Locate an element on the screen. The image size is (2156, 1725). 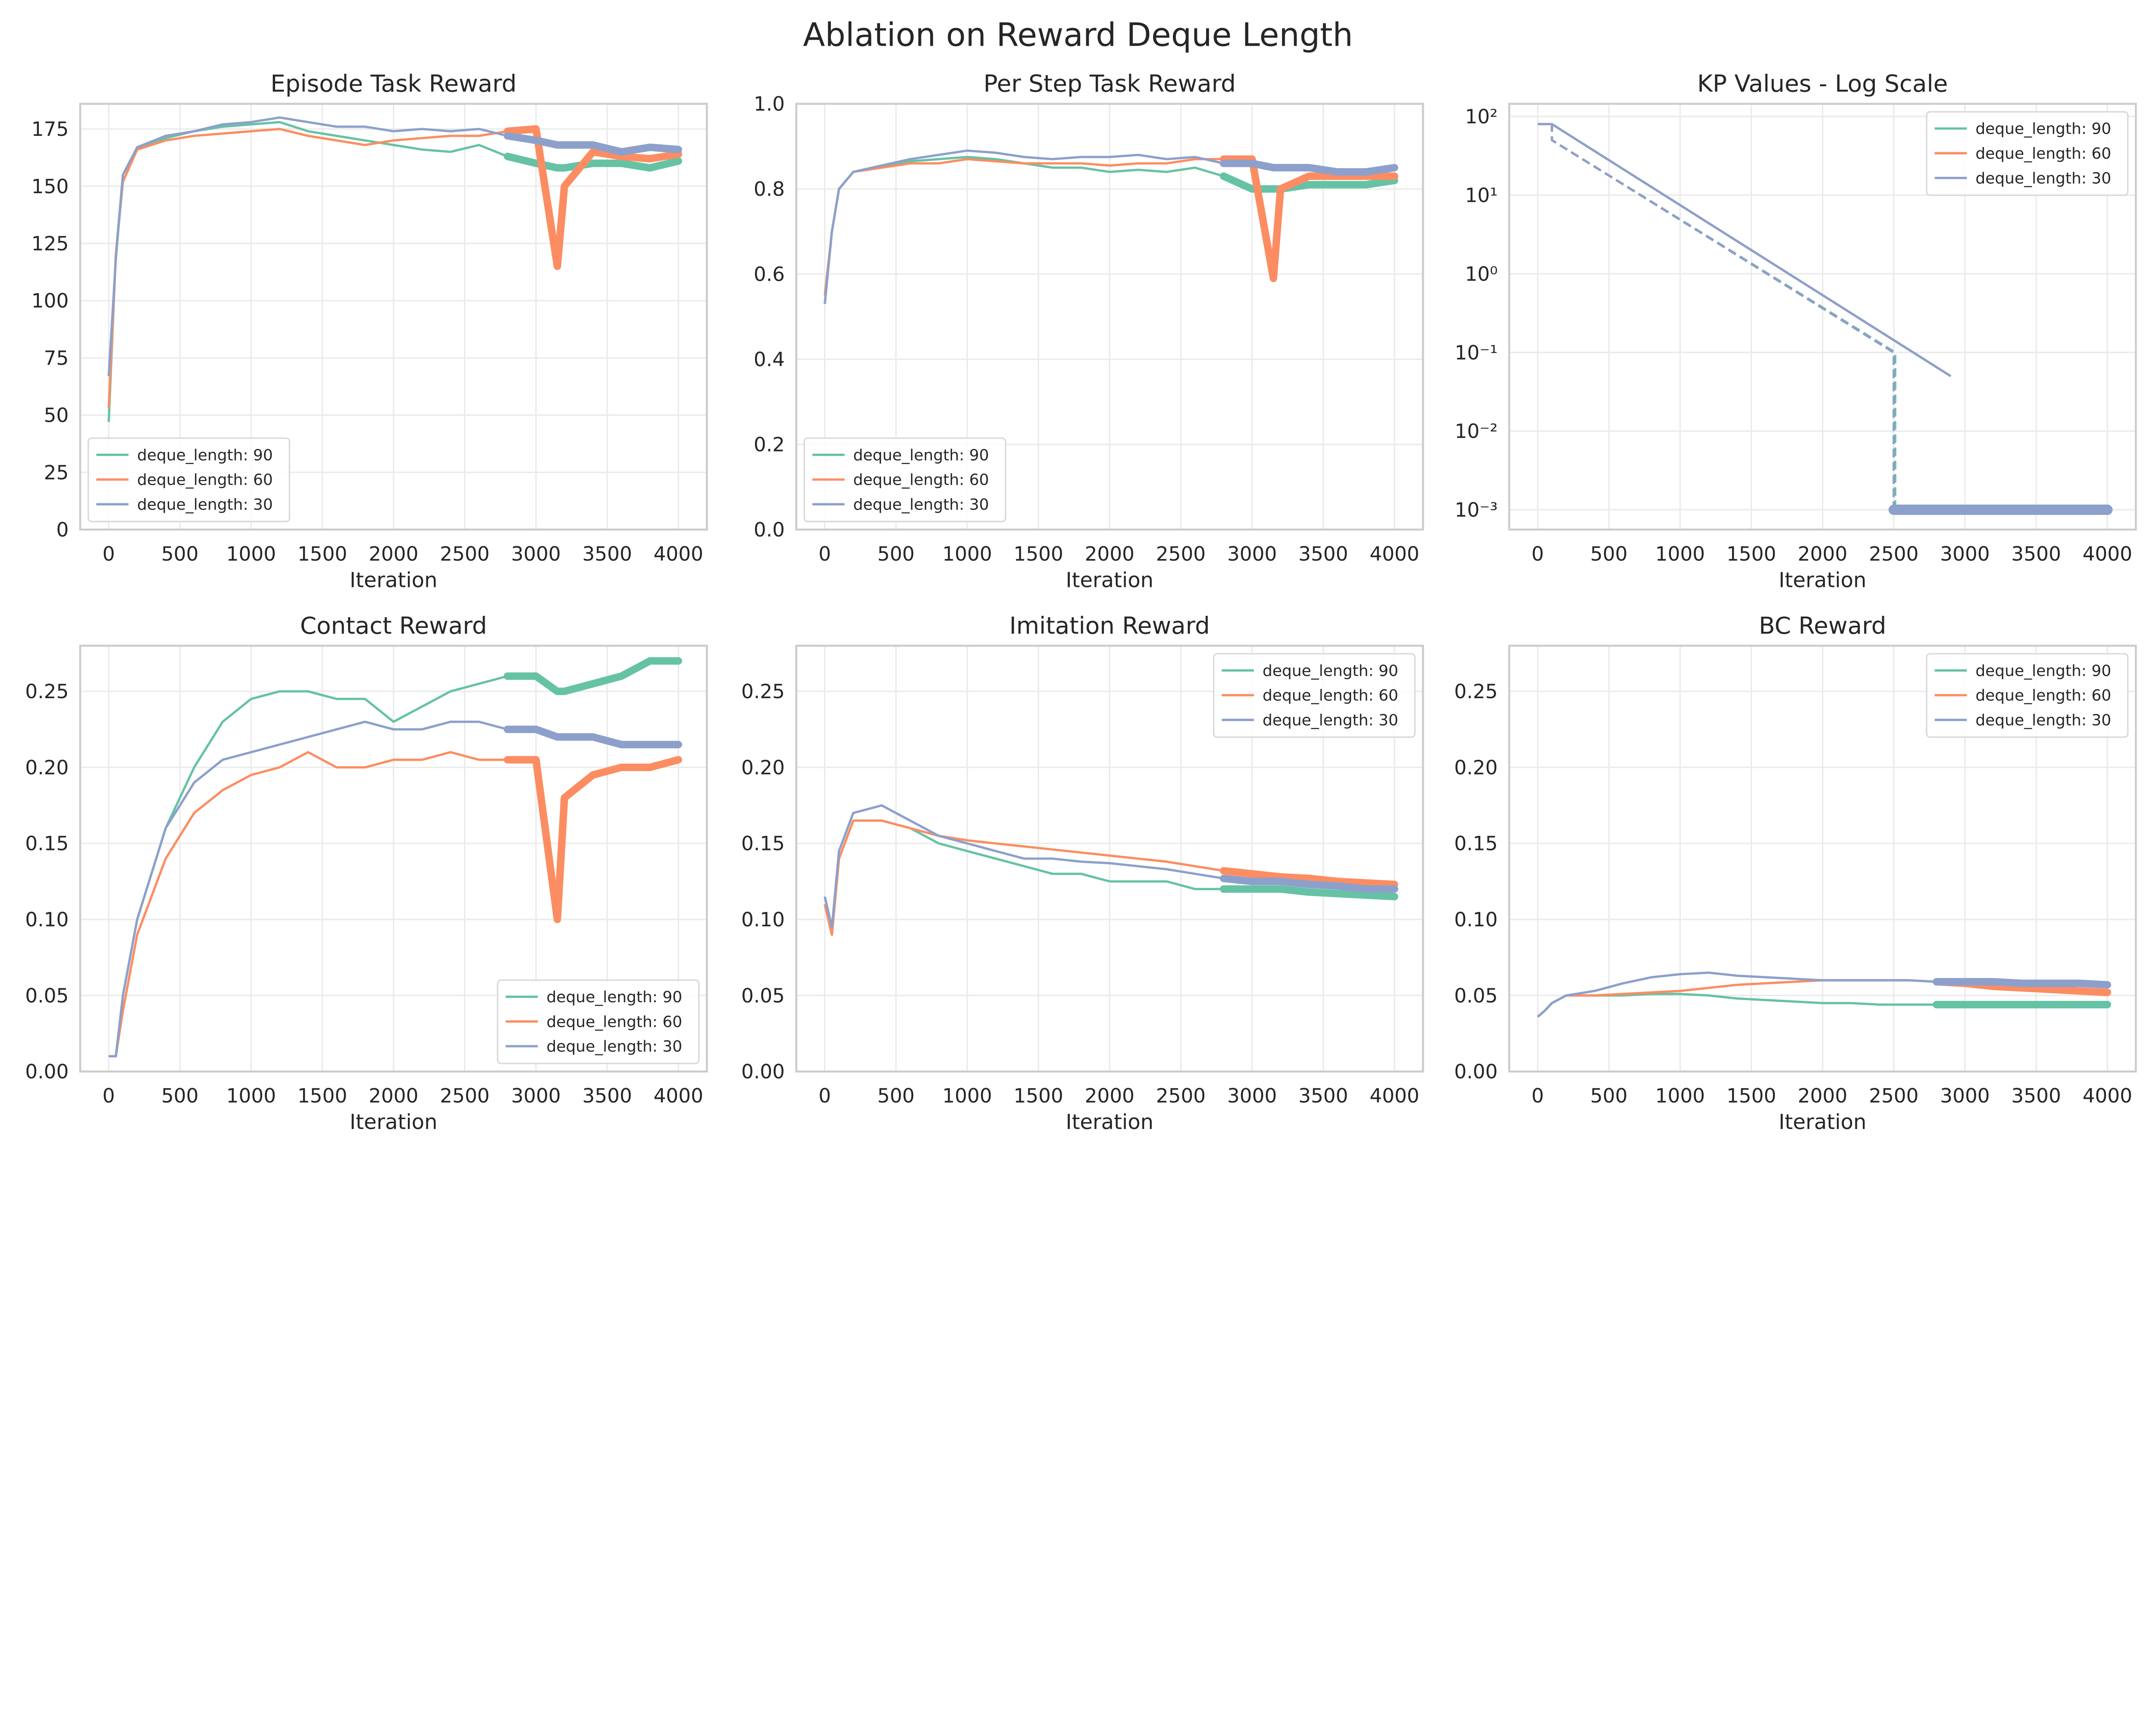
subplot-title: BC Reward is located at coordinates (1823, 626).